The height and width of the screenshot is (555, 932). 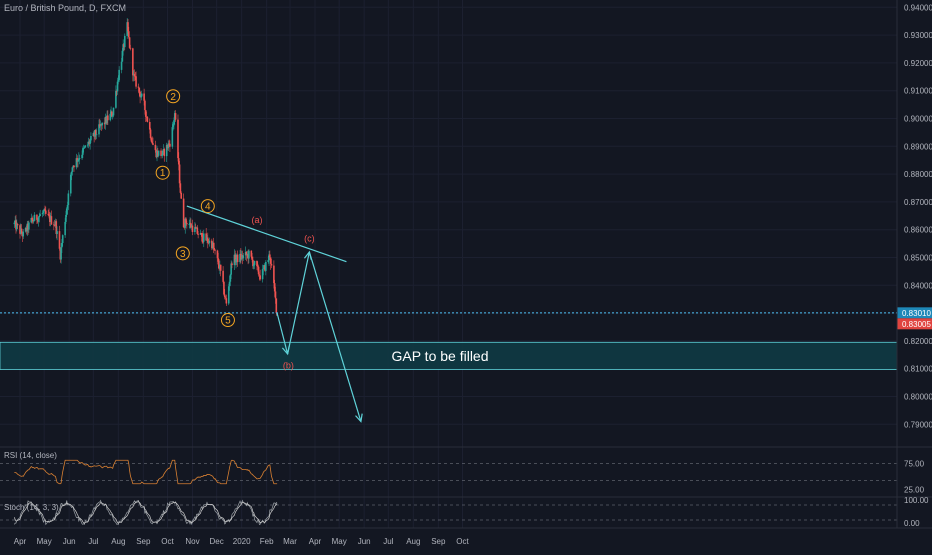 I want to click on wave-label-4: 4, so click(x=207, y=206).